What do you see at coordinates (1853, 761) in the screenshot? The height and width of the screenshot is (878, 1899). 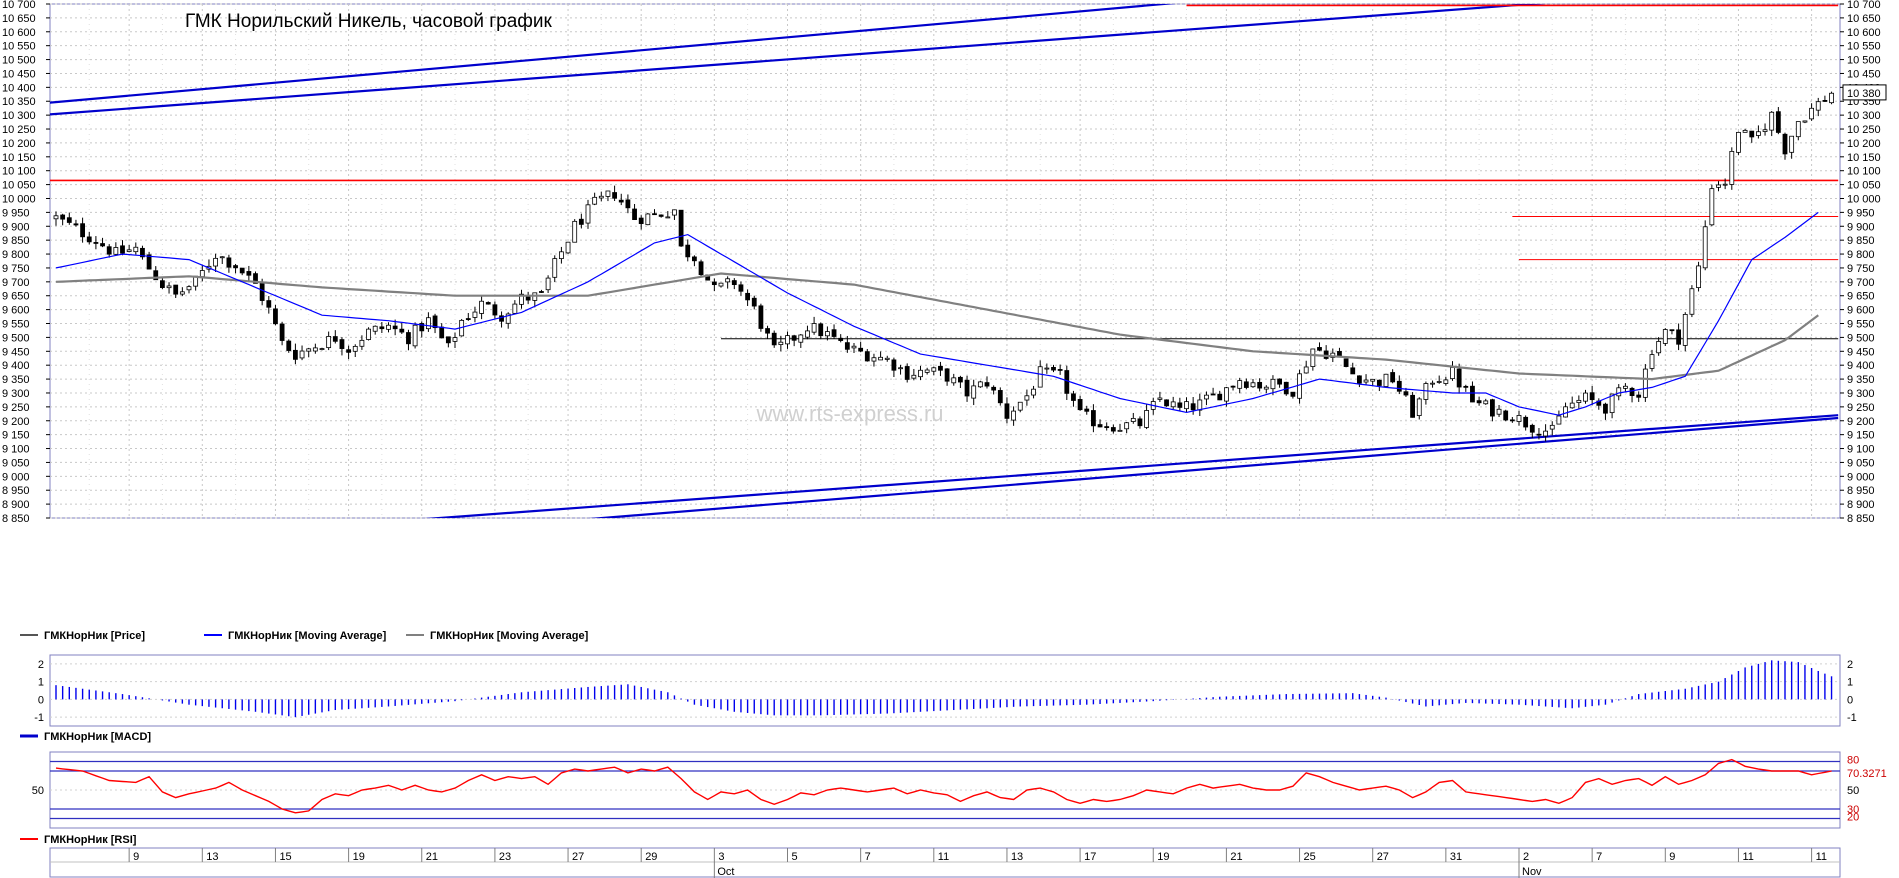 I see `rsi-y-tick-right: 80` at bounding box center [1853, 761].